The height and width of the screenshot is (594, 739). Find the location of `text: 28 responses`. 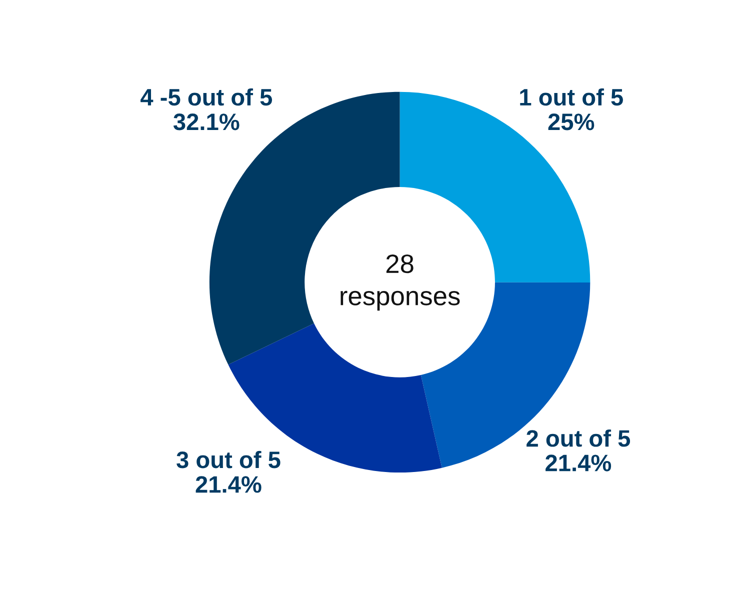

text: 28 responses is located at coordinates (400, 282).